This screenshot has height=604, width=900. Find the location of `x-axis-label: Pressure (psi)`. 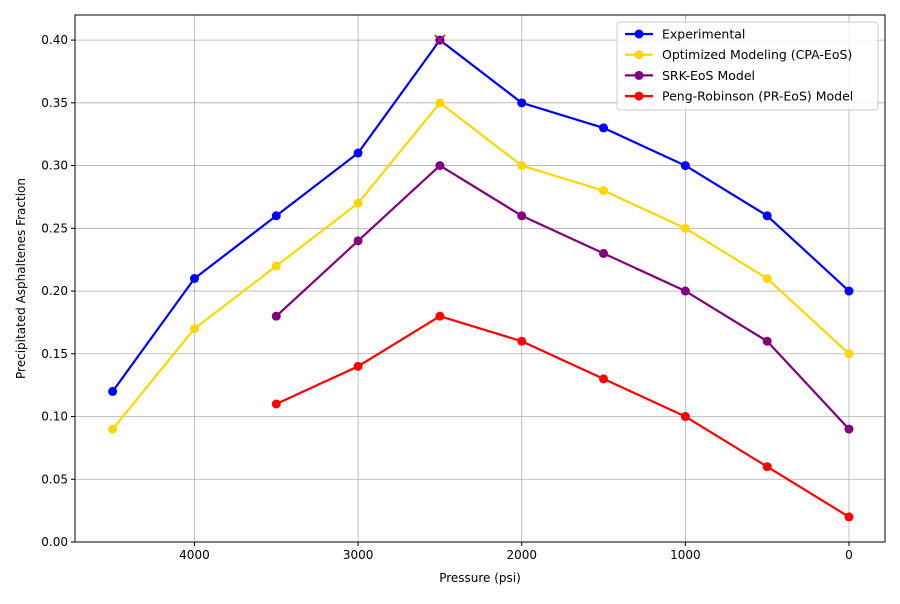

x-axis-label: Pressure (psi) is located at coordinates (480, 578).